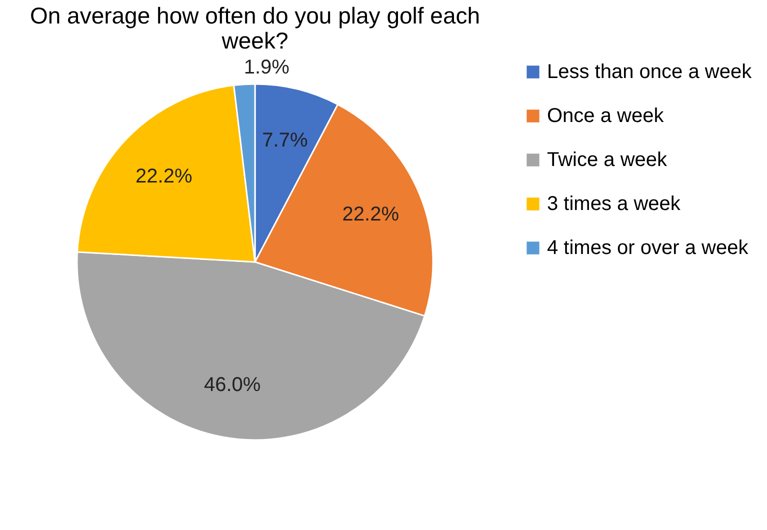 This screenshot has width=767, height=530. Describe the element at coordinates (255, 28) in the screenshot. I see `chart-title: On average how often do you play golf each week?` at that location.